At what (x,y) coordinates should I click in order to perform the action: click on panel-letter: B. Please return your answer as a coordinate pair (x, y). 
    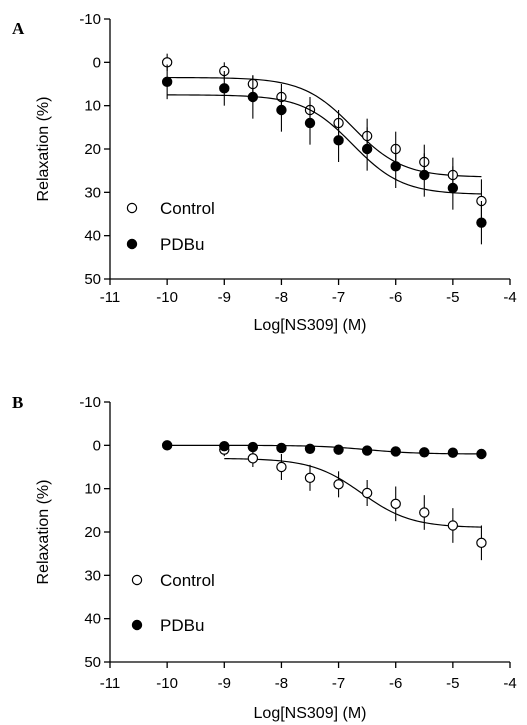
    Looking at the image, I should click on (17, 402).